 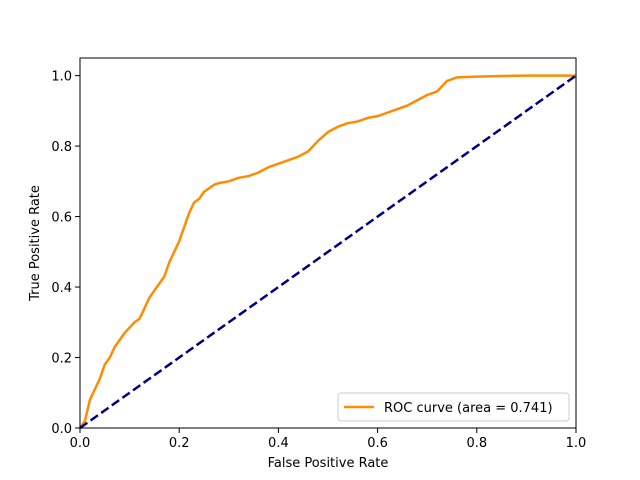 What do you see at coordinates (61, 147) in the screenshot?
I see `y-tick-label: 0.8` at bounding box center [61, 147].